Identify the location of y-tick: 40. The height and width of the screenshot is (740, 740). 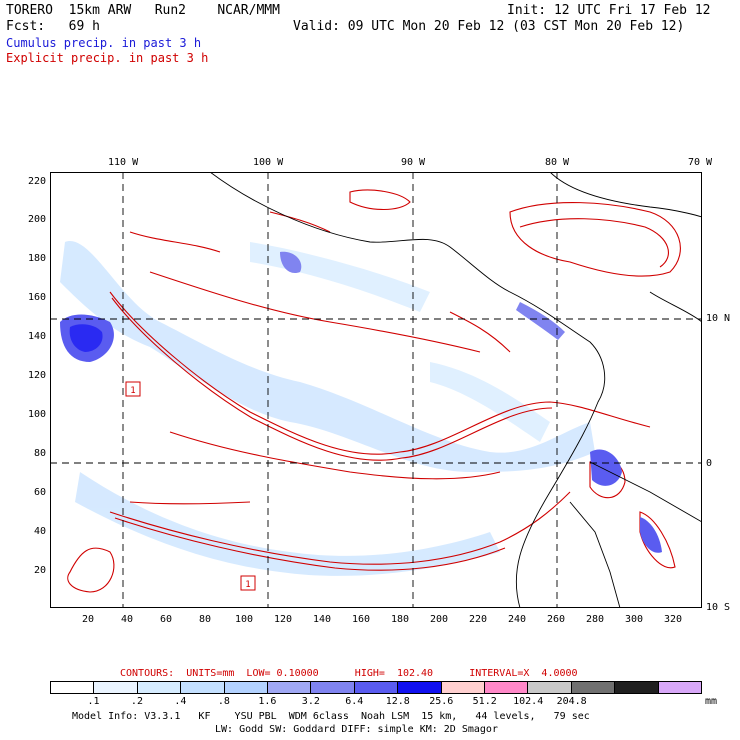
(39, 531).